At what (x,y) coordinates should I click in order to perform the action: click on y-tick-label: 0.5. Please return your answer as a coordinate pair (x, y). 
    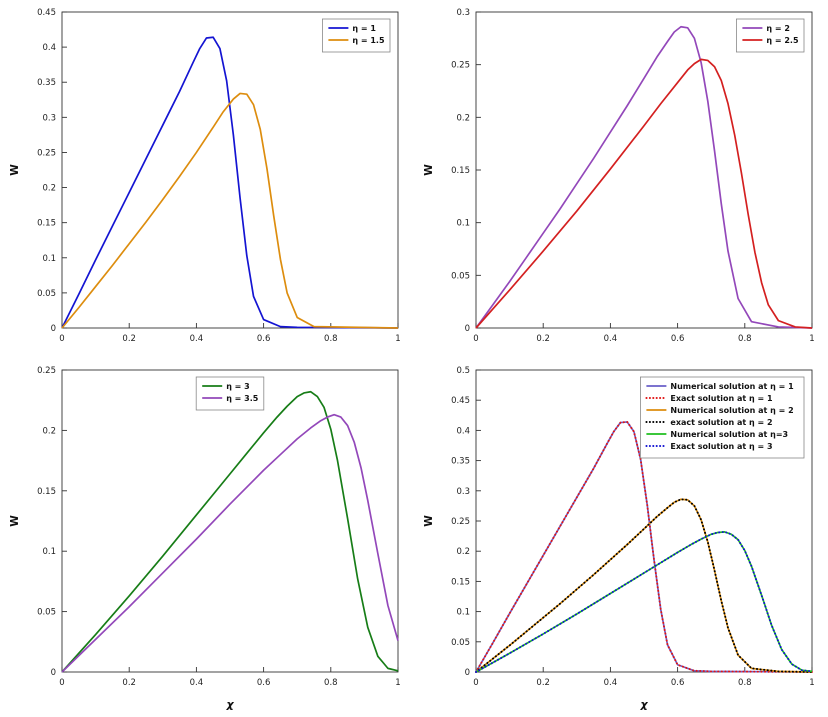
    Looking at the image, I should click on (463, 371).